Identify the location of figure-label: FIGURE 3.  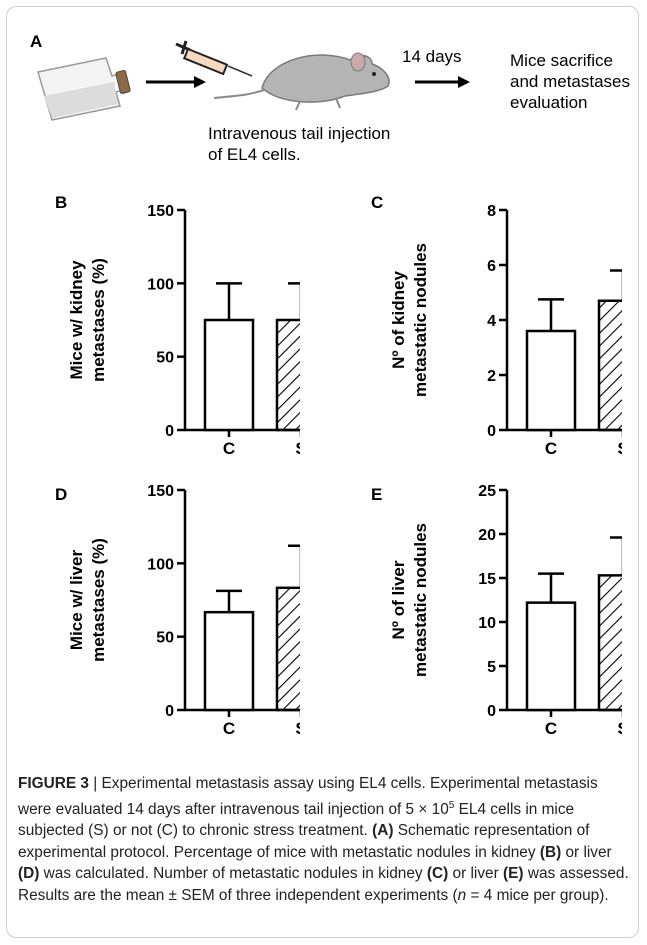
(53, 783).